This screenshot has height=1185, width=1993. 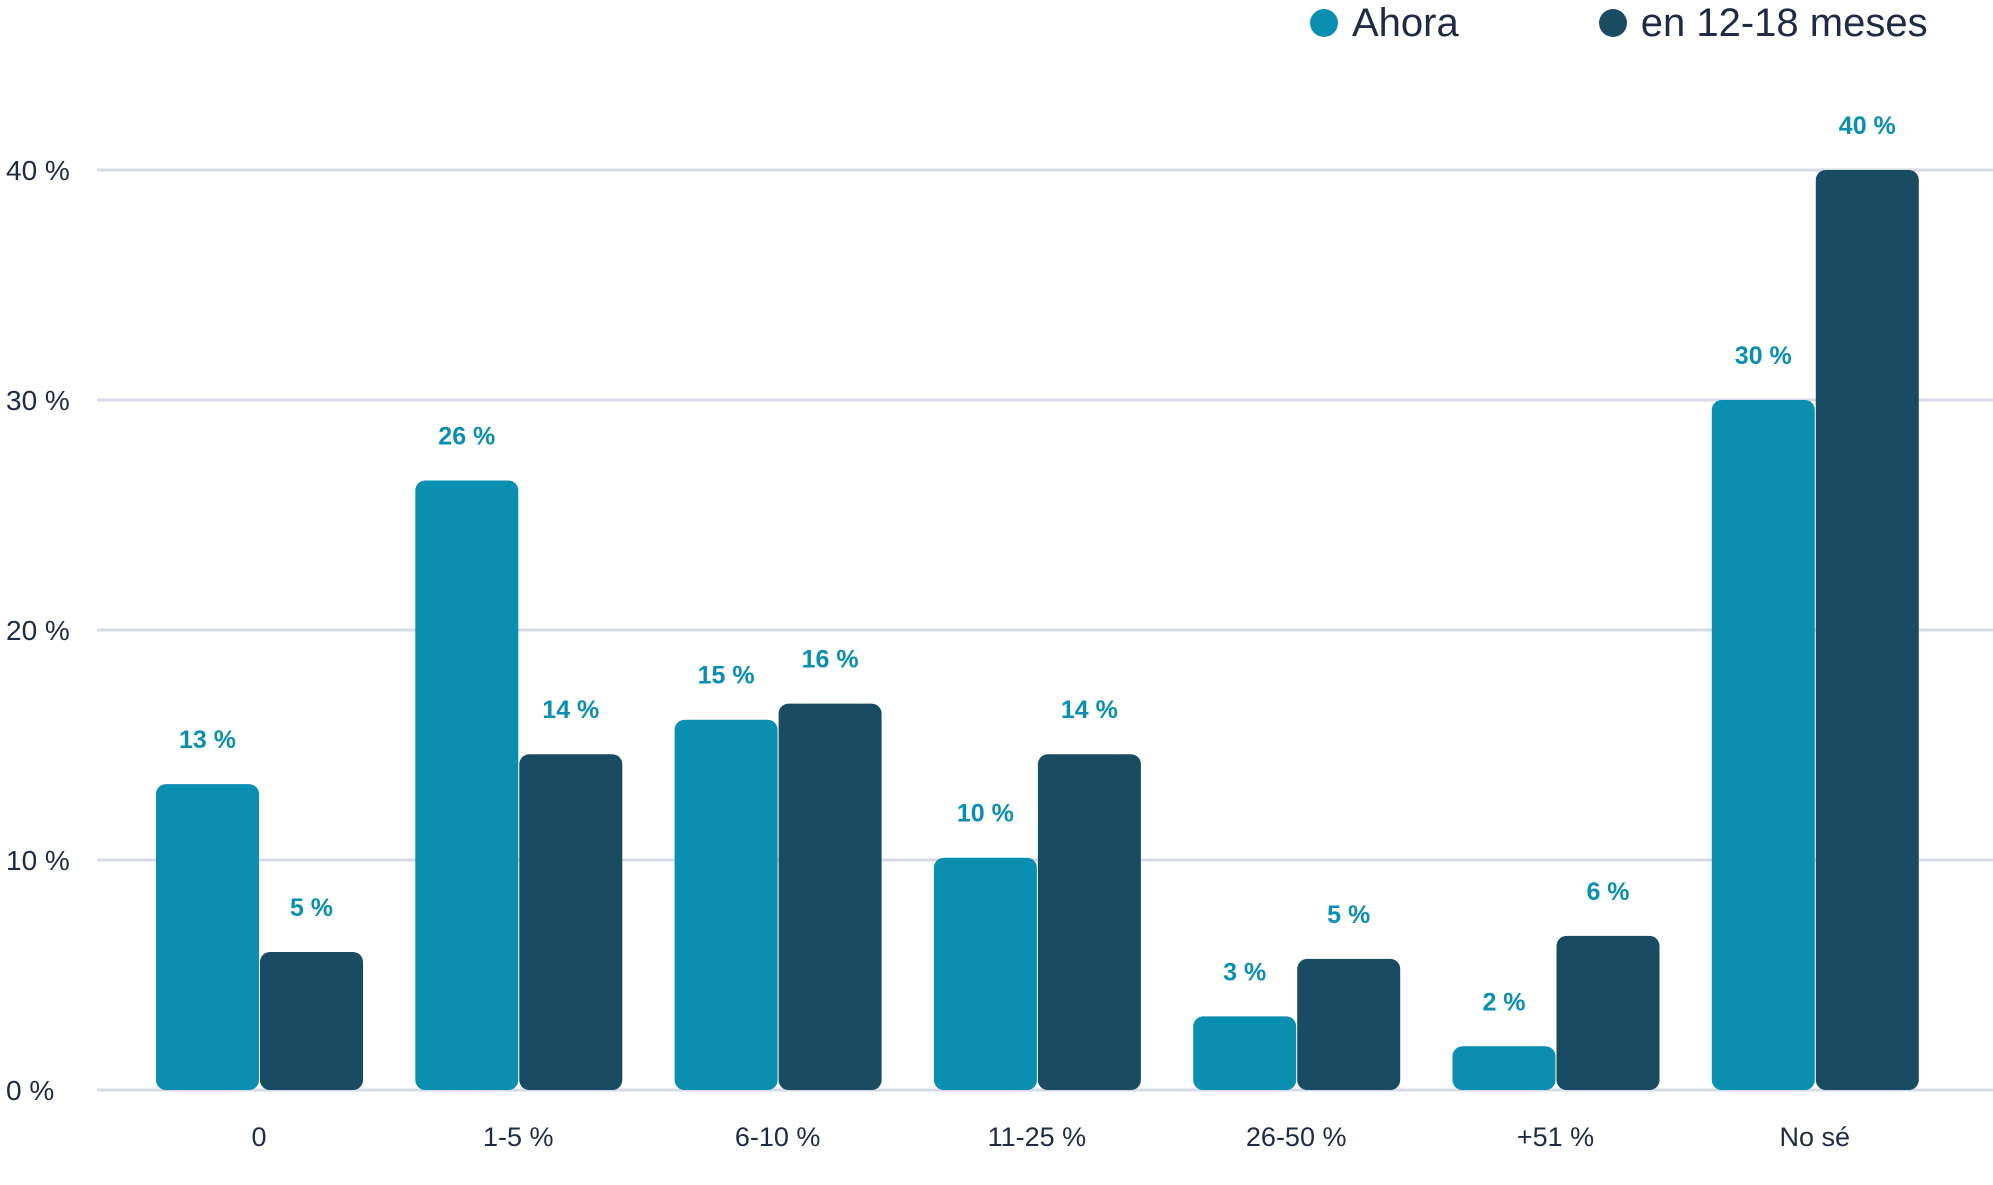 What do you see at coordinates (1296, 1137) in the screenshot?
I see `x-tick-label: 26-50 %` at bounding box center [1296, 1137].